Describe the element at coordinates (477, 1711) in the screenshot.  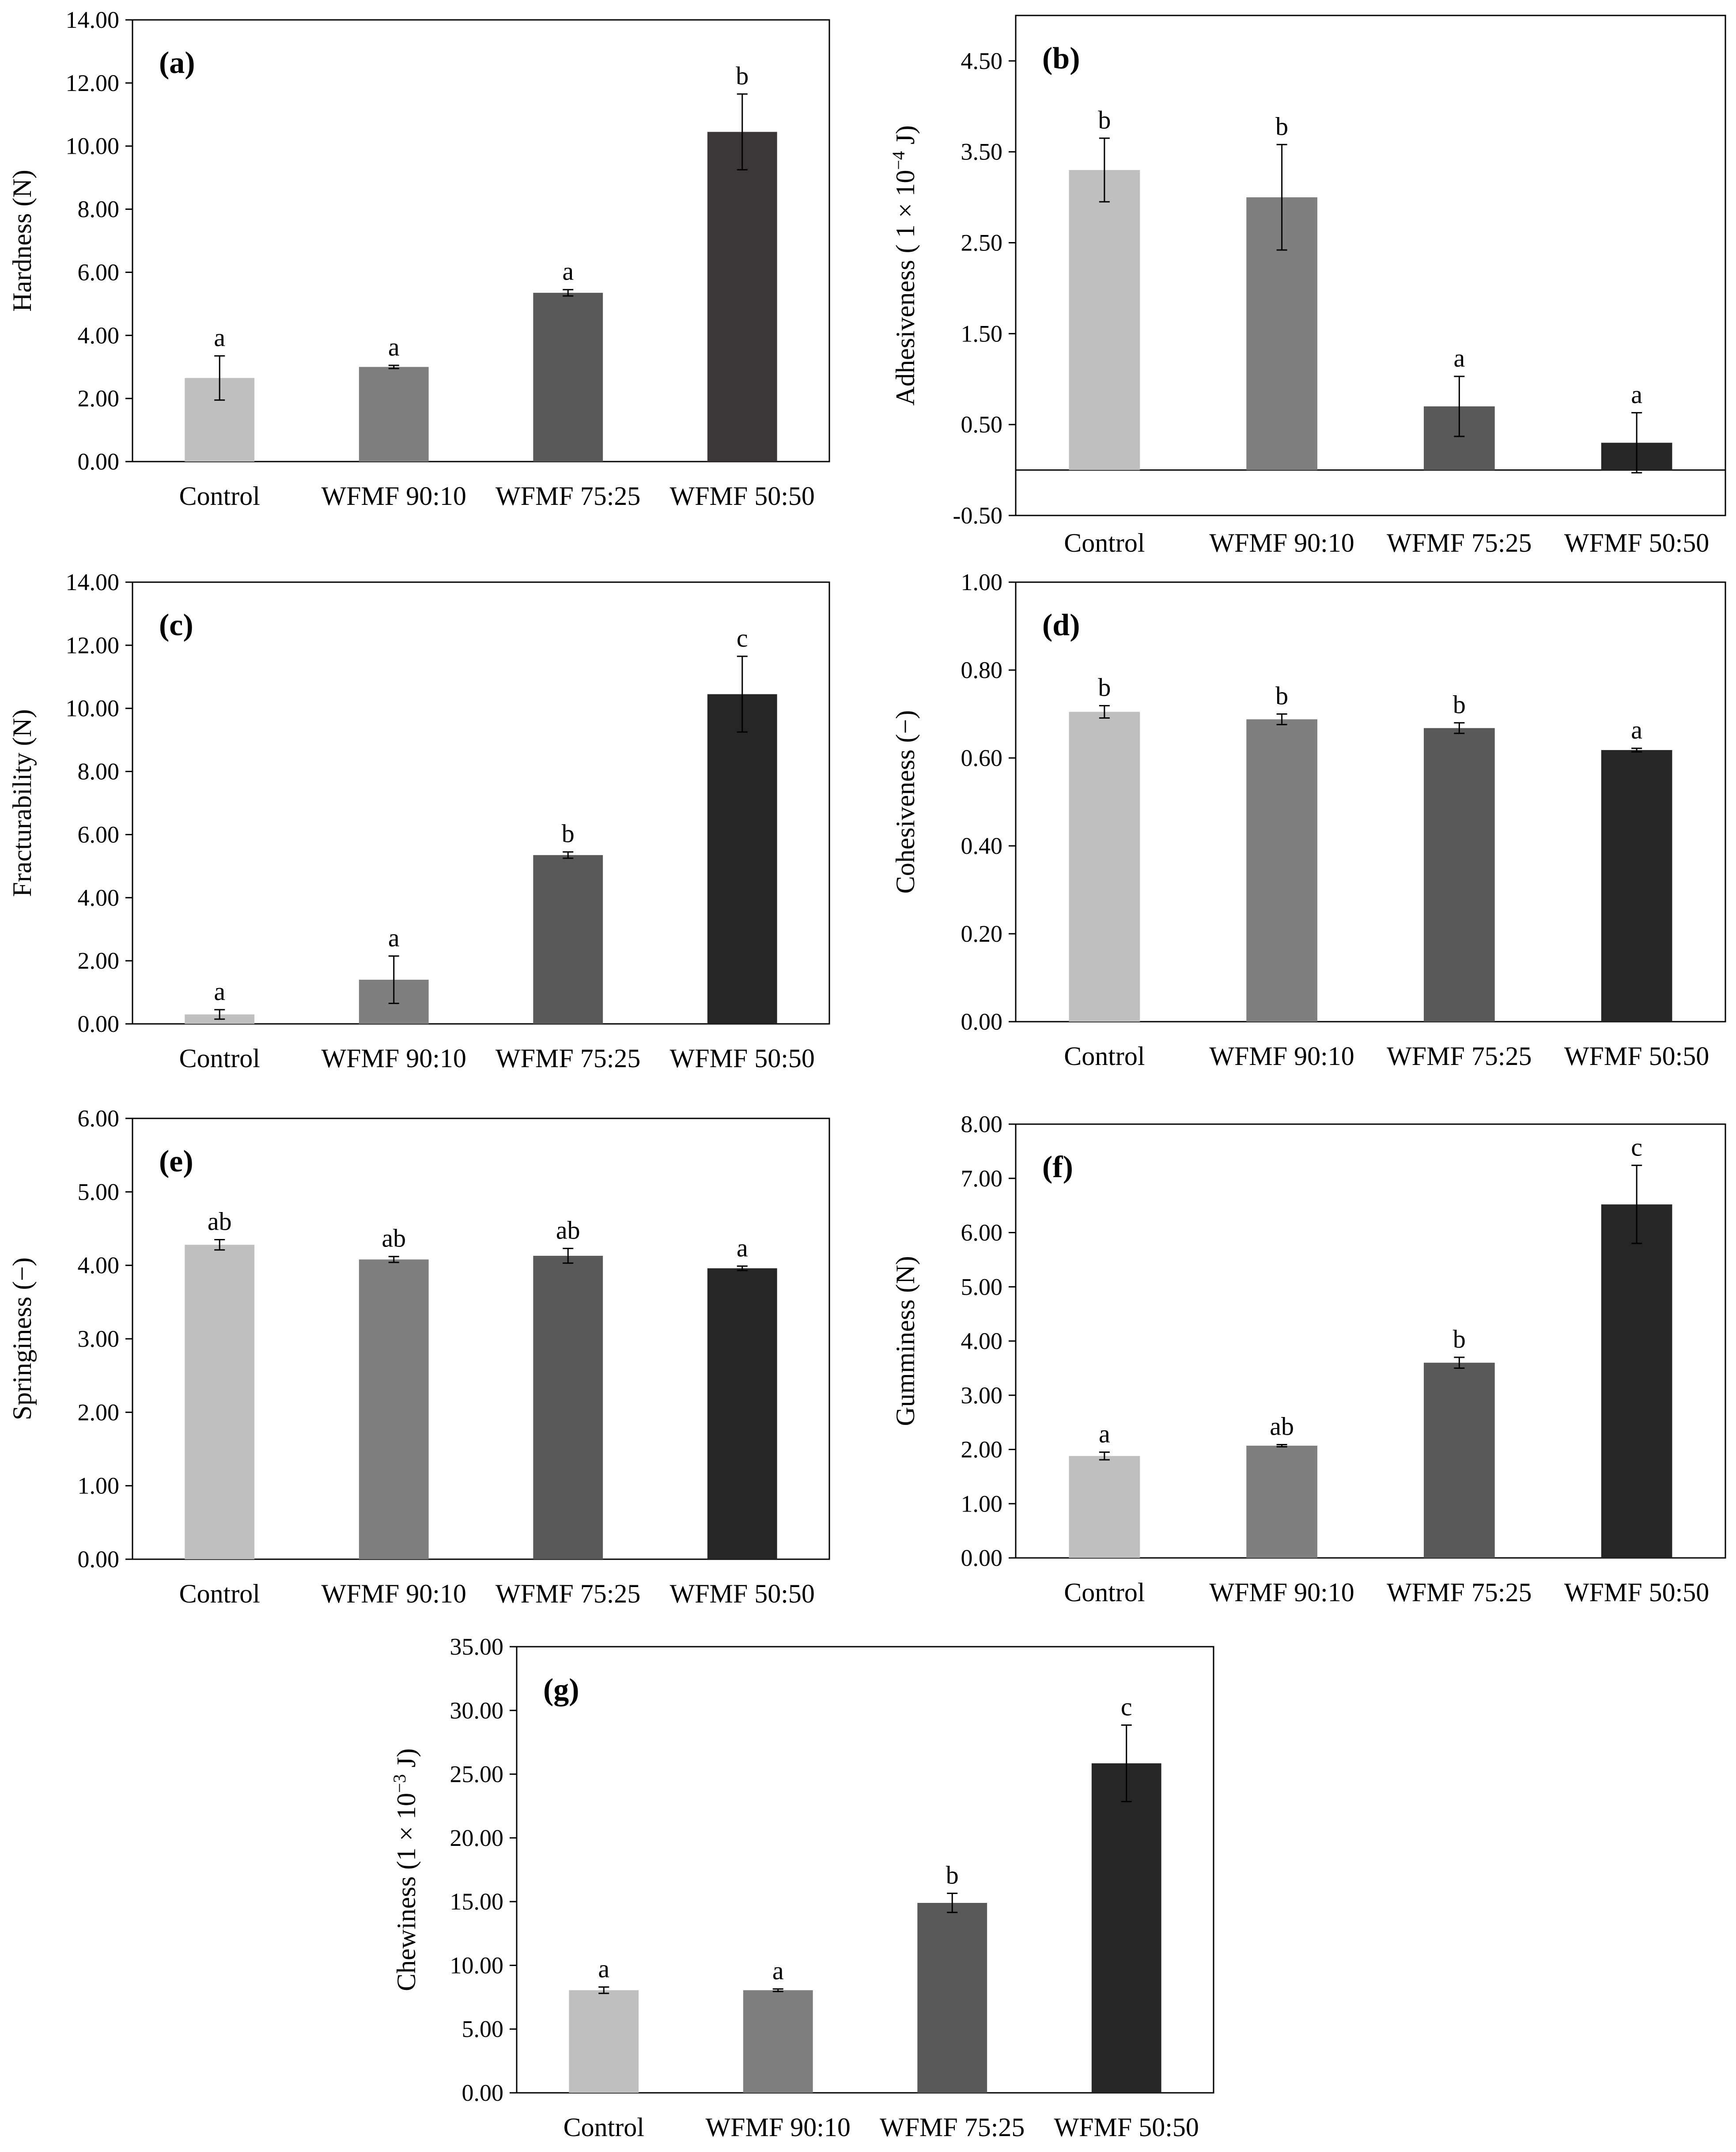
I see `y-tick-label: 30.00` at that location.